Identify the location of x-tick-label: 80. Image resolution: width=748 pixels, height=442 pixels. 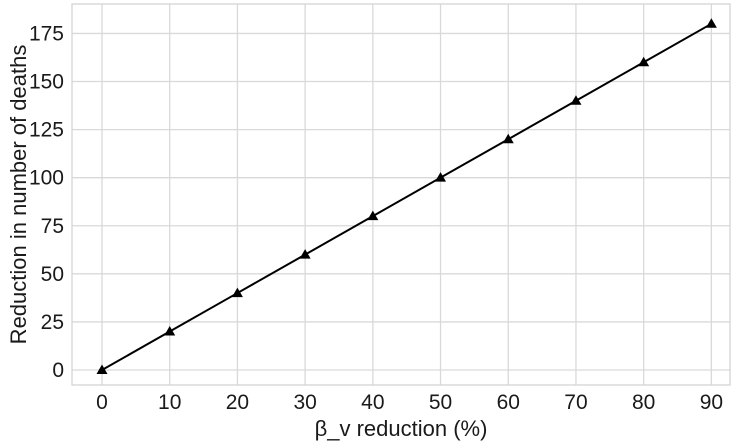
(643, 402).